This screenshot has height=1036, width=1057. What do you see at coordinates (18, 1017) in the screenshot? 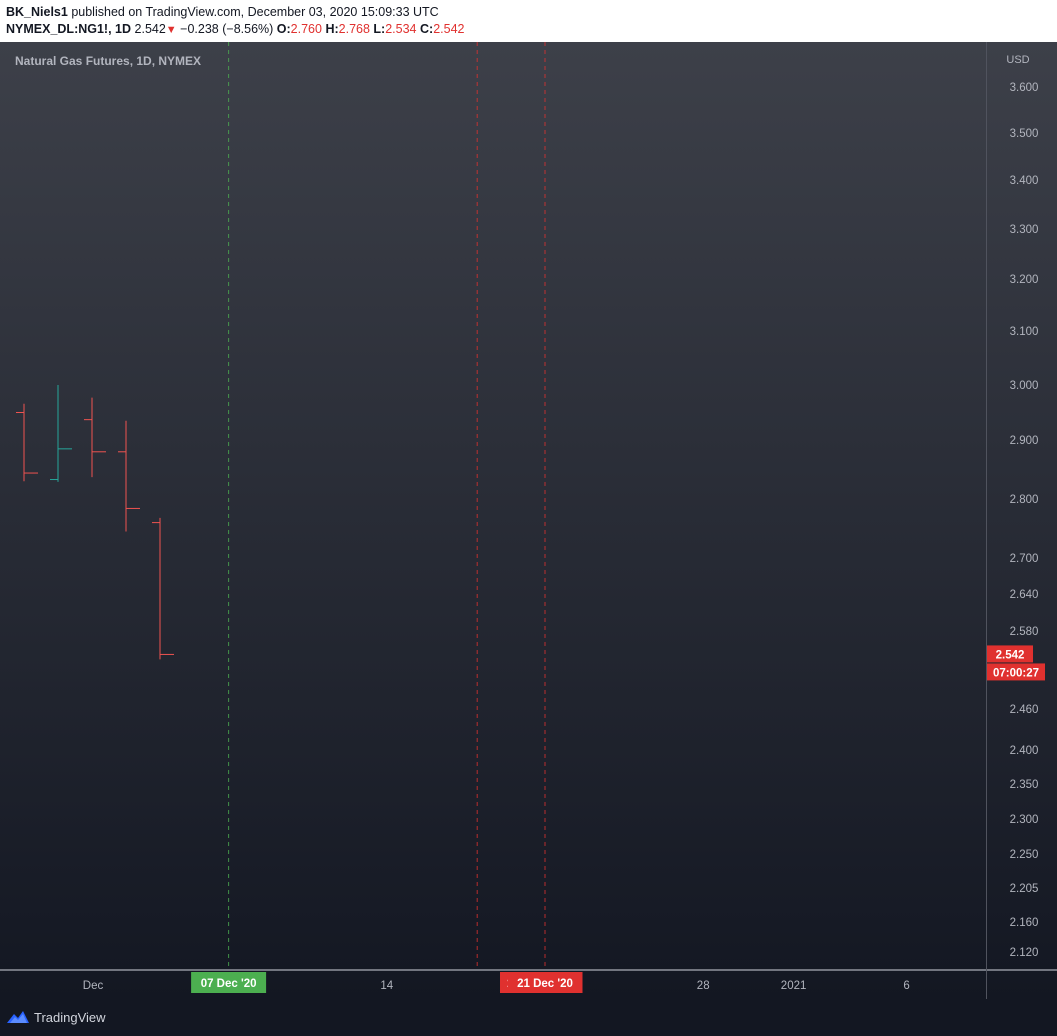
I see `tradingview-logo-icon` at bounding box center [18, 1017].